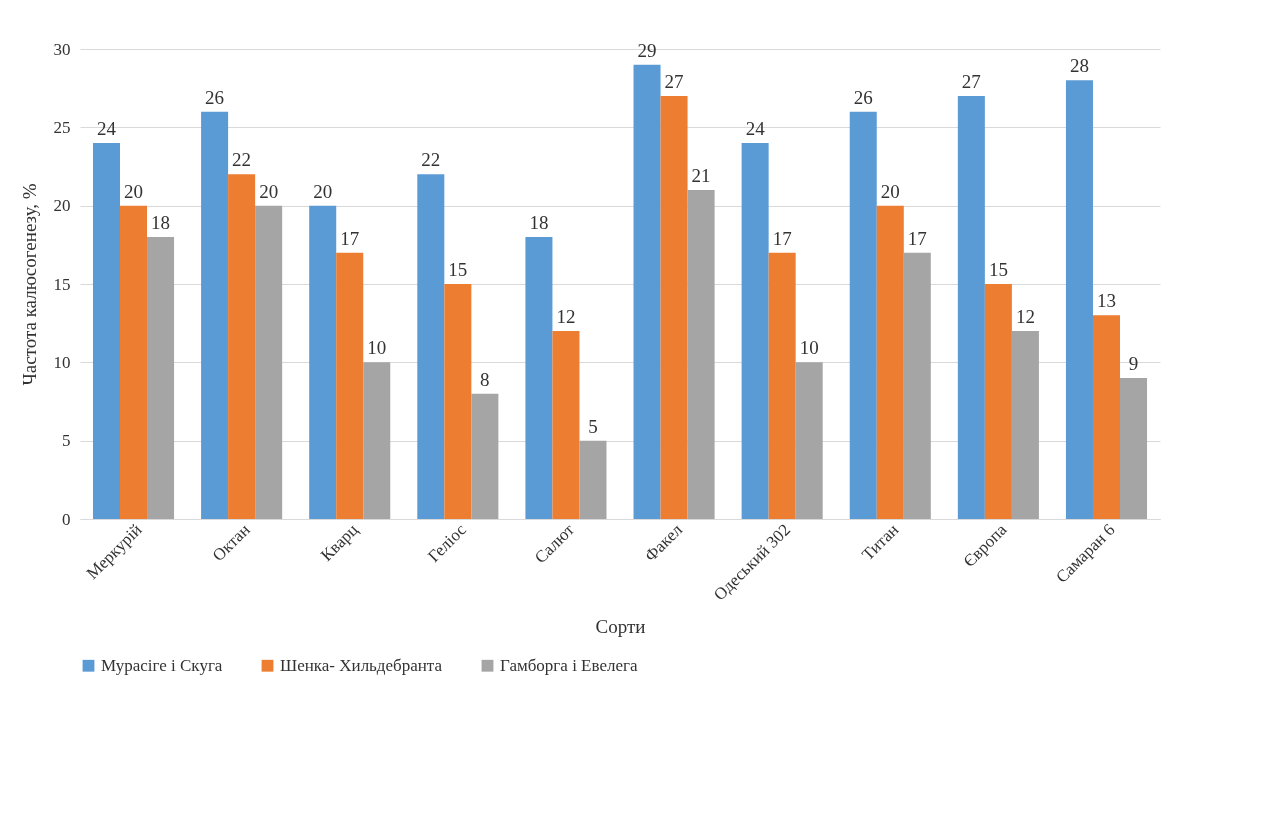  I want to click on legend-label: Мурасіге і Скуга, so click(162, 665).